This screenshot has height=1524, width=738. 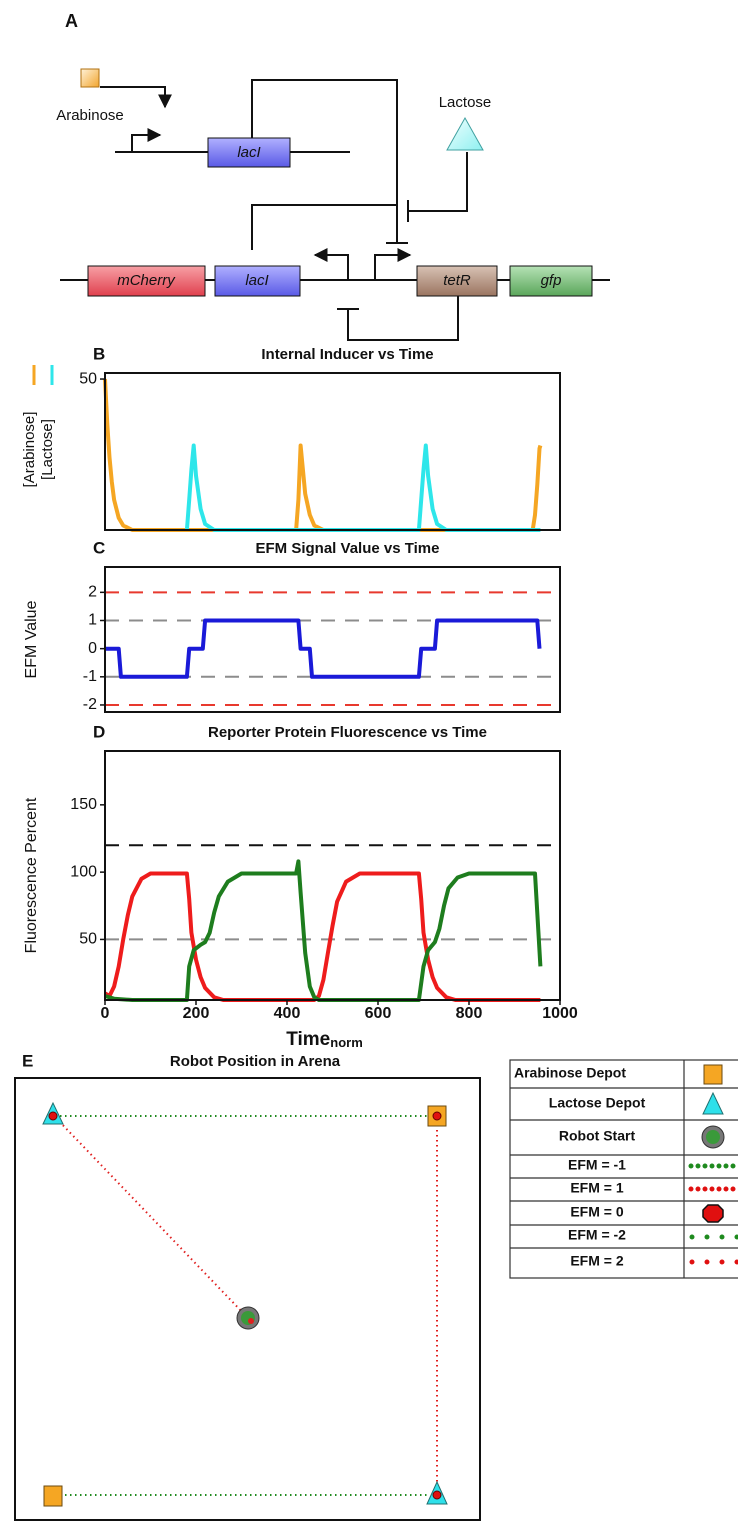 What do you see at coordinates (597, 1235) in the screenshot?
I see `legend-row-label: EFM = -2` at bounding box center [597, 1235].